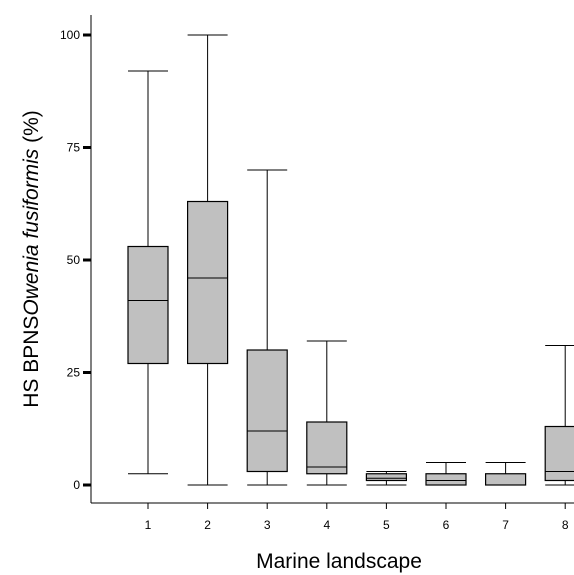  What do you see at coordinates (207, 525) in the screenshot?
I see `x-tick-label: 2` at bounding box center [207, 525].